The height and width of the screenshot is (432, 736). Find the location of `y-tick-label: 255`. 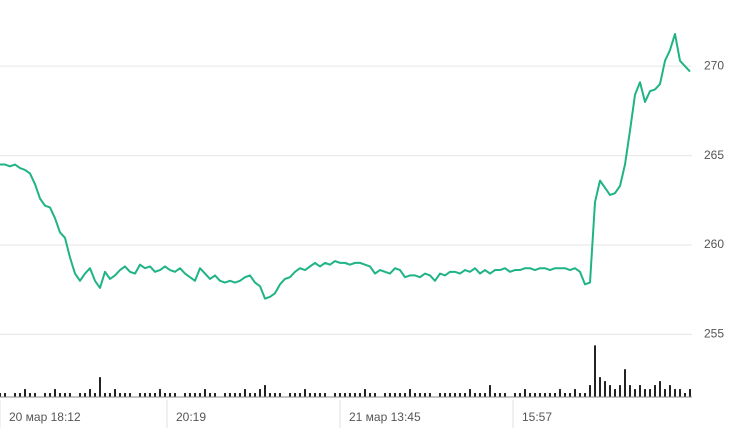

y-tick-label: 255 is located at coordinates (714, 334).